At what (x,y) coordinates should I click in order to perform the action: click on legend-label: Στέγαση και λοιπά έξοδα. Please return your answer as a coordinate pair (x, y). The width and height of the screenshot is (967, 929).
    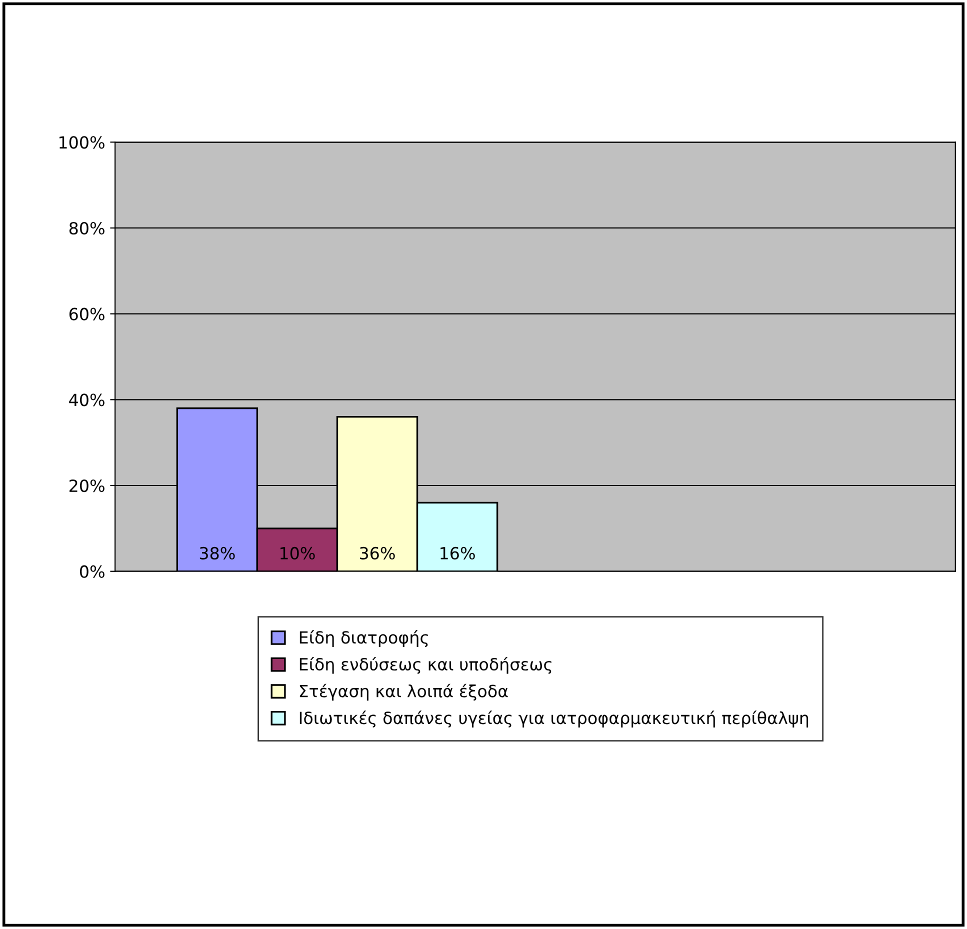
    Looking at the image, I should click on (404, 692).